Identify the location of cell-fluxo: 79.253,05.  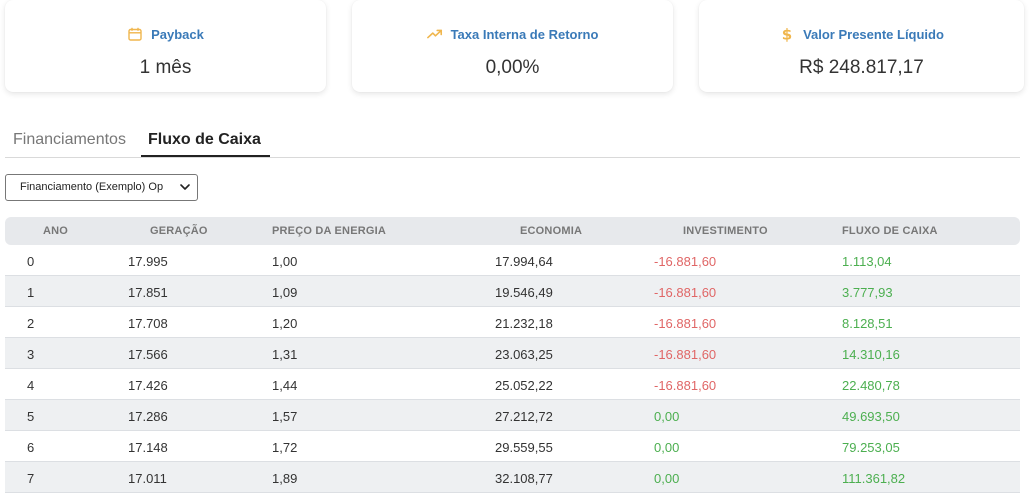
(871, 447).